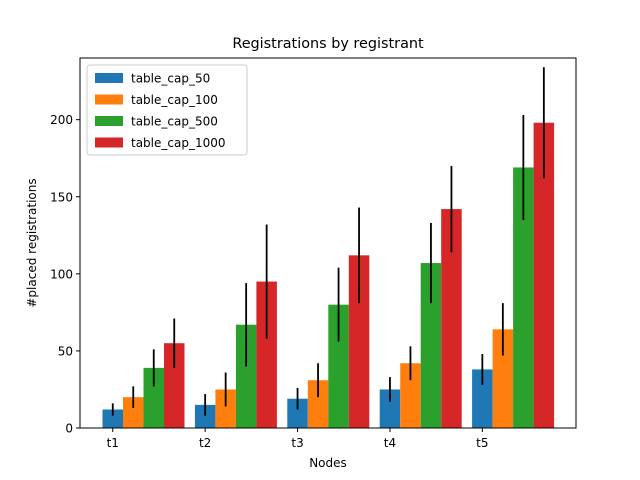 The image size is (640, 480). Describe the element at coordinates (359, 341) in the screenshot. I see `bar-table_cap_1000-t3` at that location.